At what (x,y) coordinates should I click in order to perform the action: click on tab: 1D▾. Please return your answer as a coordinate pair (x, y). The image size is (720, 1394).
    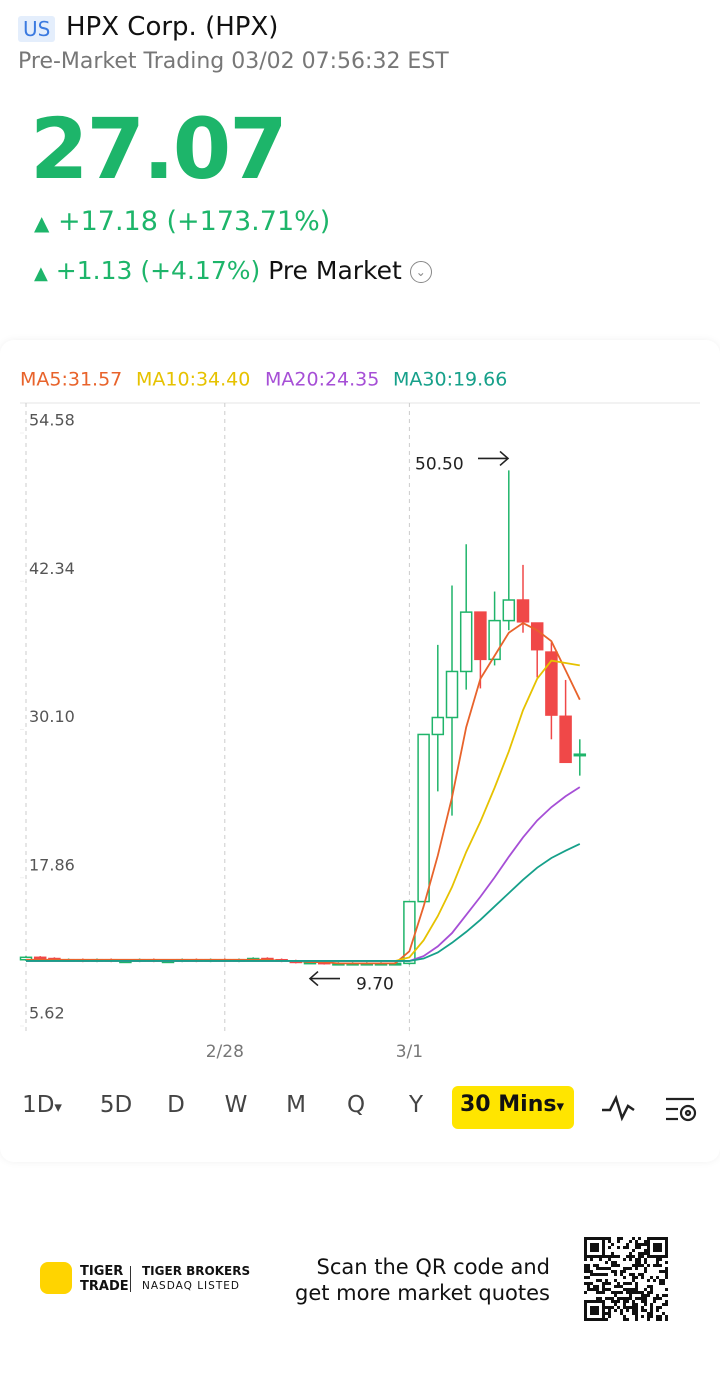
    Looking at the image, I should click on (42, 1105).